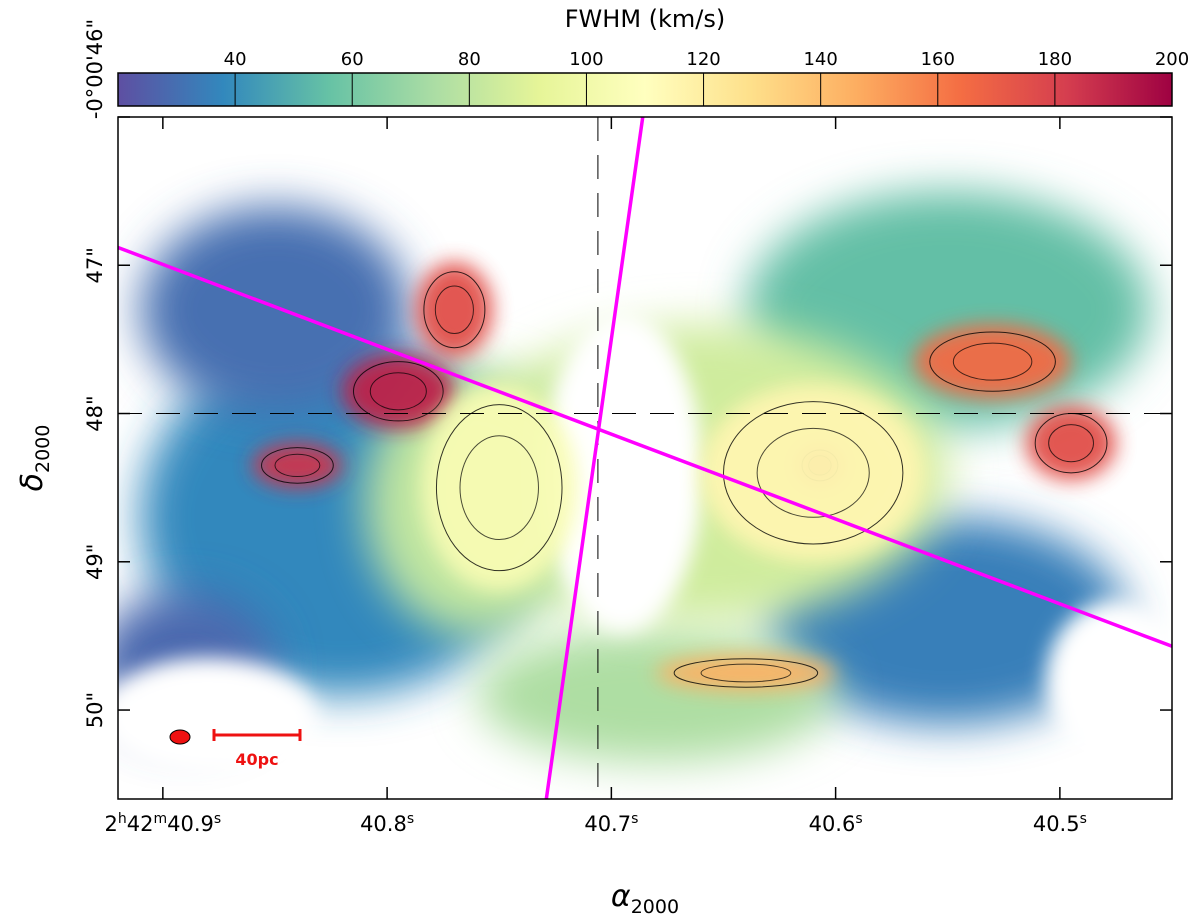  Describe the element at coordinates (469, 59) in the screenshot. I see `colorbar-tick-label: 80` at that location.